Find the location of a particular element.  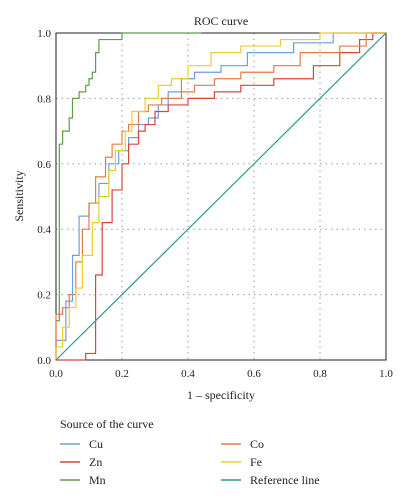

x-tick-label: 0.0 is located at coordinates (56, 374).